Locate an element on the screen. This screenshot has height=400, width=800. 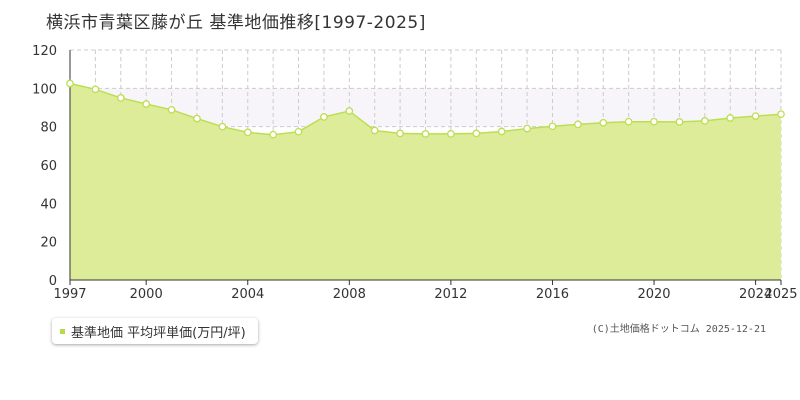
chart-title: 横浜市青葉区藤が丘 基準地価推移[1997-2025] is located at coordinates (236, 23).